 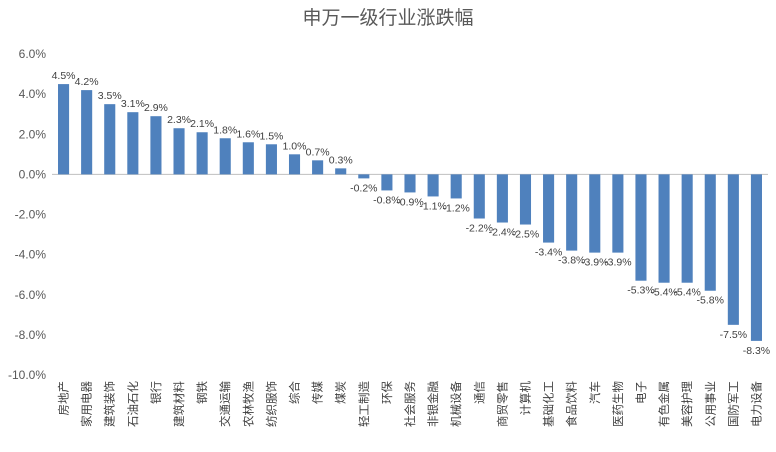 What do you see at coordinates (502, 233) in the screenshot?
I see `data-label: -2.4%` at bounding box center [502, 233].